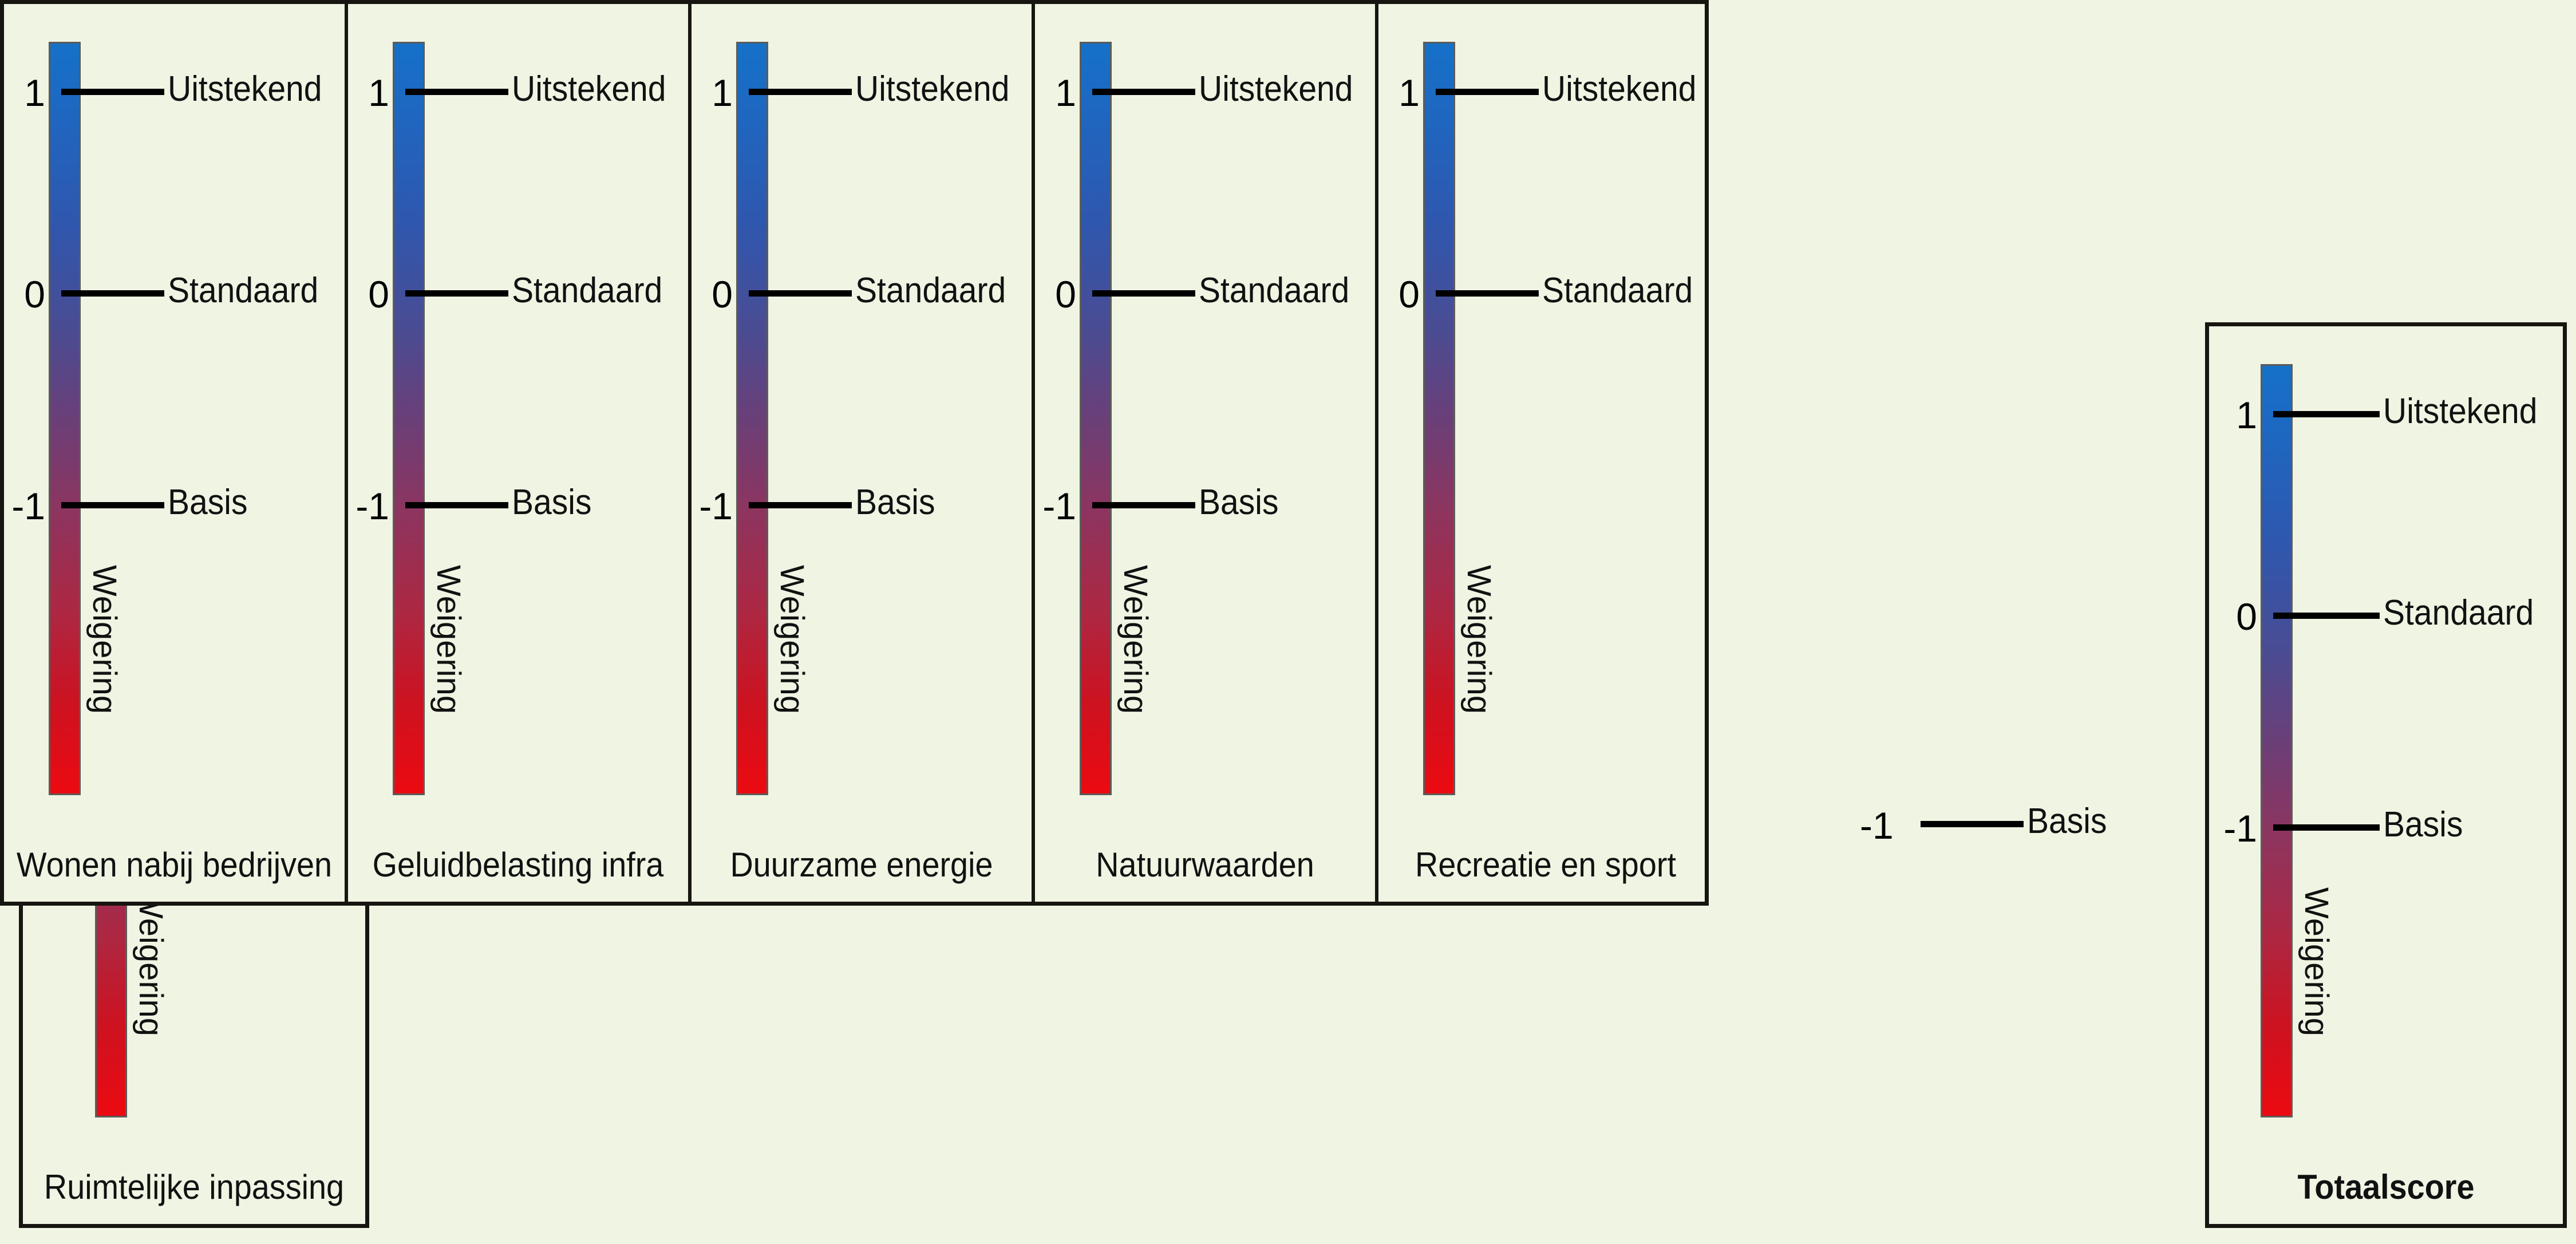 The width and height of the screenshot is (2576, 1244). I want to click on panel-caption: Totaalscore, so click(2386, 1187).